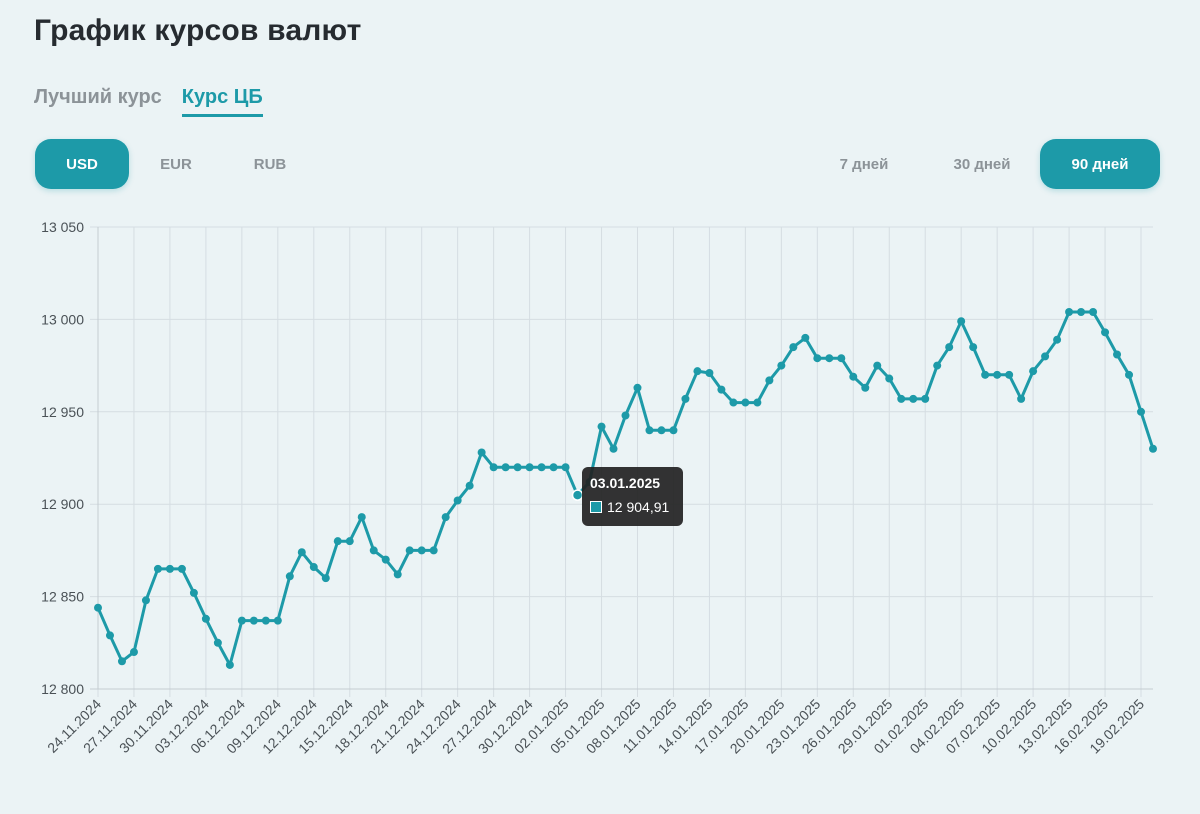 The height and width of the screenshot is (814, 1200). What do you see at coordinates (982, 164) in the screenshot?
I see `period-30-days-button: 30 дней` at bounding box center [982, 164].